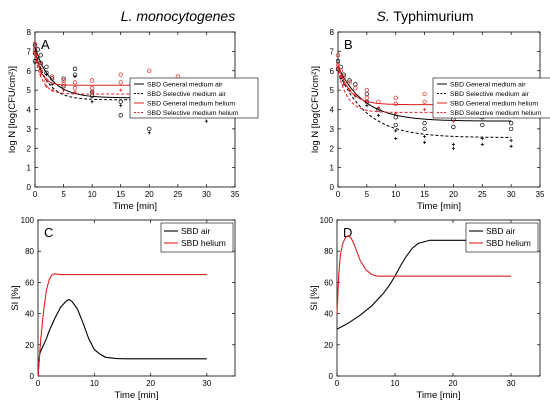  Describe the element at coordinates (347, 232) in the screenshot. I see `panel-letter: D` at that location.